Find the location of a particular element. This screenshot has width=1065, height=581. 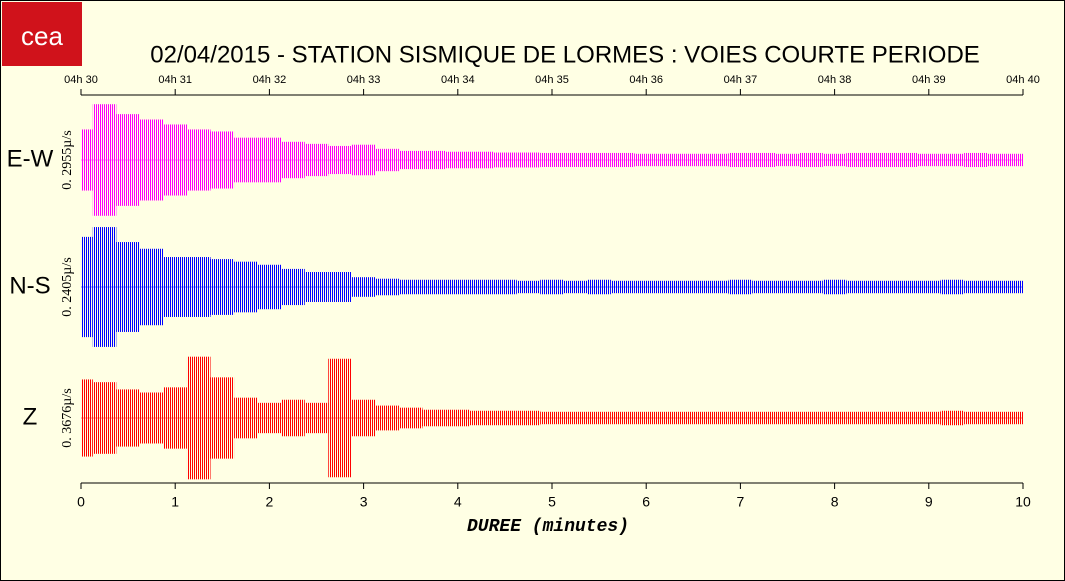

x-tick-label: 10 is located at coordinates (1023, 502).